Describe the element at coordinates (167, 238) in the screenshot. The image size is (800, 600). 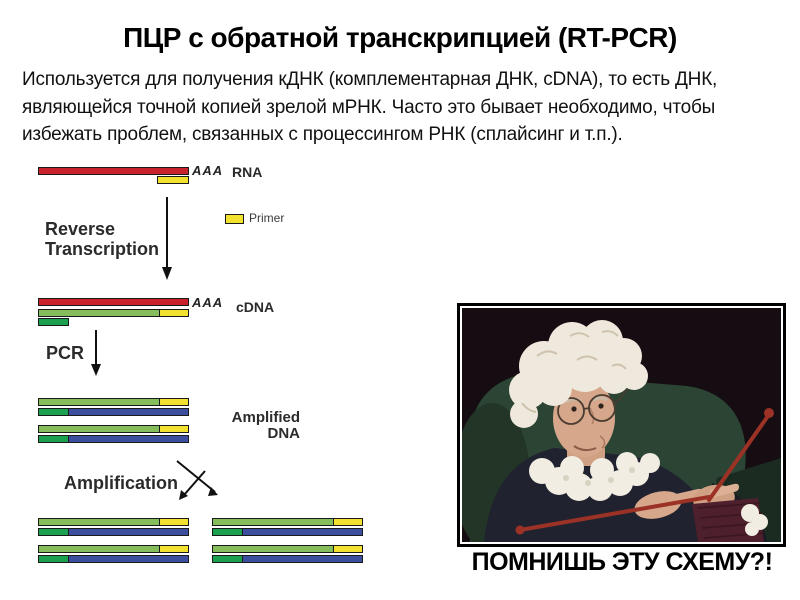
I see `reverse-transcription-arrow-icon` at that location.